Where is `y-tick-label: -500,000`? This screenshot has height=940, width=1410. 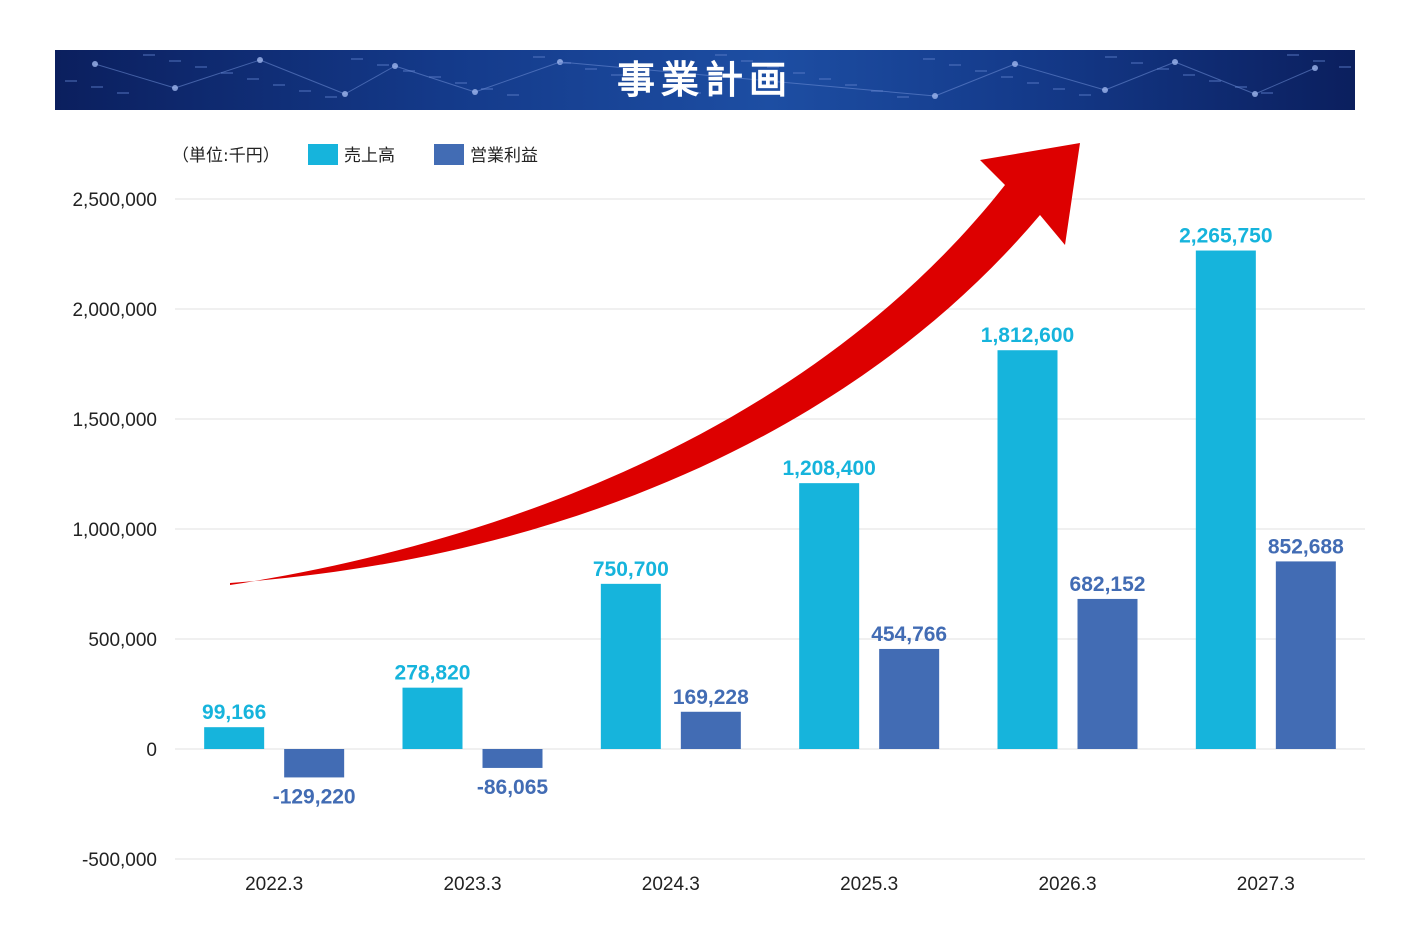 y-tick-label: -500,000 is located at coordinates (119, 860).